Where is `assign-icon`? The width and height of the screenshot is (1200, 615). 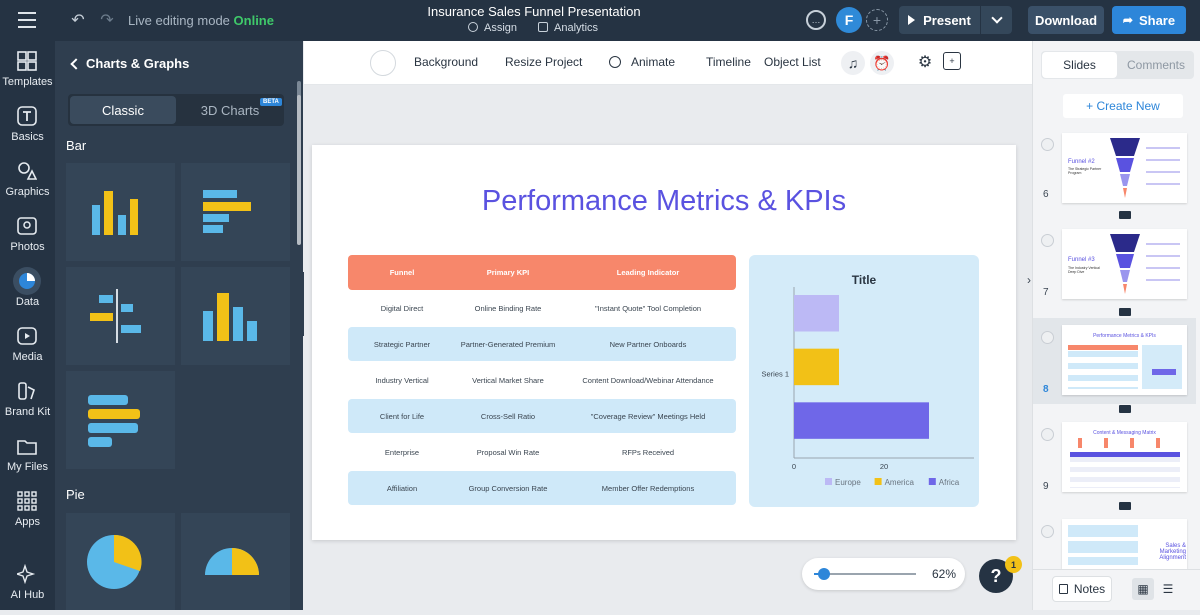 assign-icon is located at coordinates (473, 27).